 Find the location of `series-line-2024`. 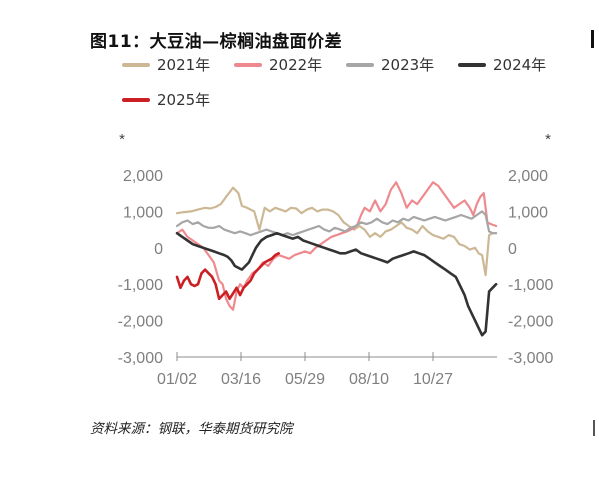

series-line-2024 is located at coordinates (336, 284).